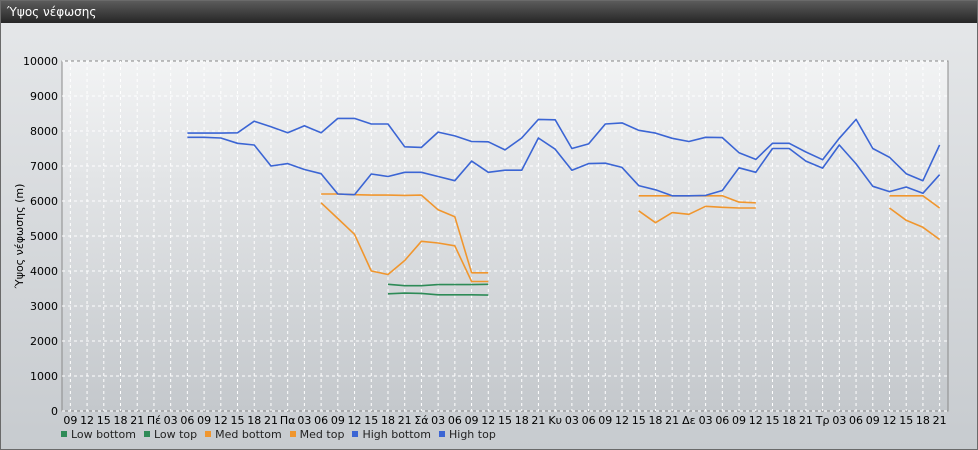 The image size is (978, 450). I want to click on series-line-high-bottom, so click(564, 166).